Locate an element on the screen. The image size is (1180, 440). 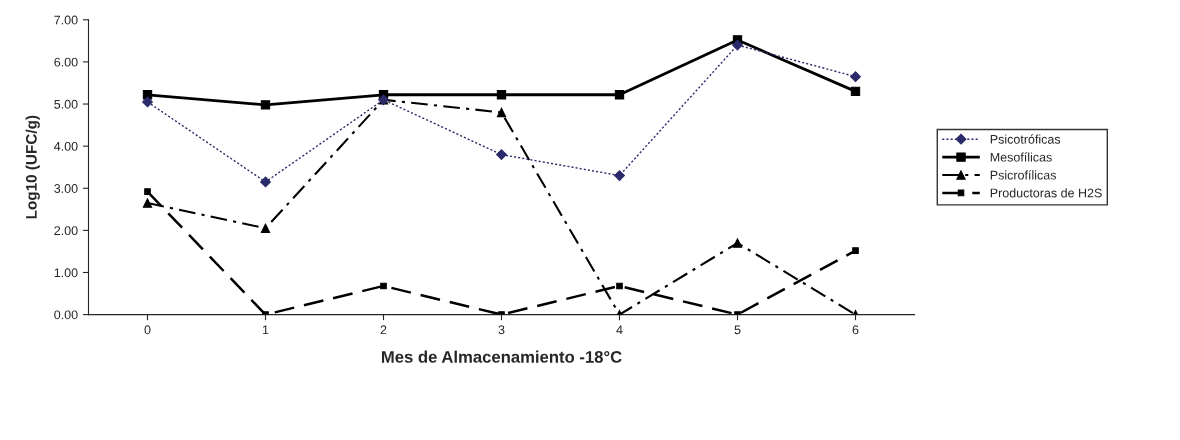
legend-label: Productoras de H2S is located at coordinates (1046, 193).